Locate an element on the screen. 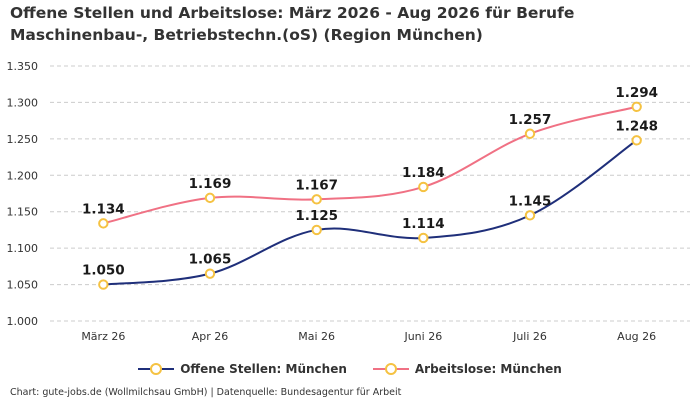 This screenshot has width=700, height=400. legend-label-arbeitslose: Arbeitslose: München is located at coordinates (488, 369).